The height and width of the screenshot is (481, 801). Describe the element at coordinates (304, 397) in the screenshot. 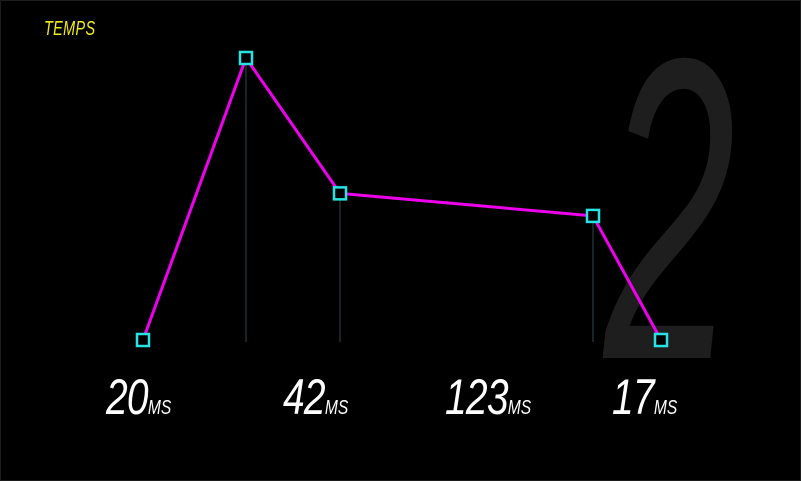

I see `segment-value: 42` at that location.